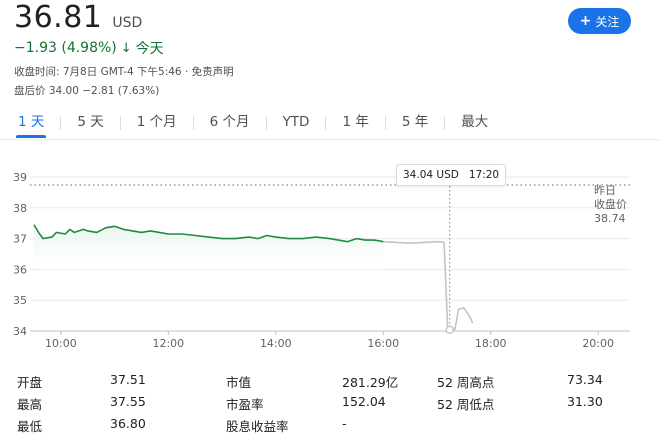  I want to click on tabs-divider, so click(330, 139).